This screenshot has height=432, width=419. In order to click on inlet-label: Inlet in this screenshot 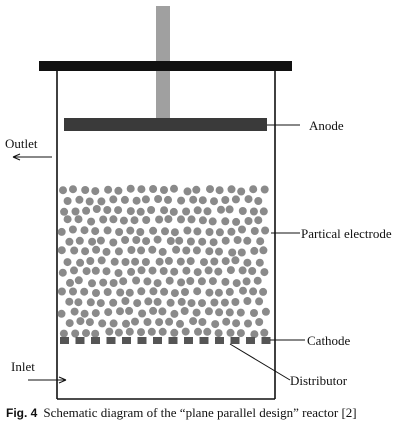, I will do `click(23, 366)`.